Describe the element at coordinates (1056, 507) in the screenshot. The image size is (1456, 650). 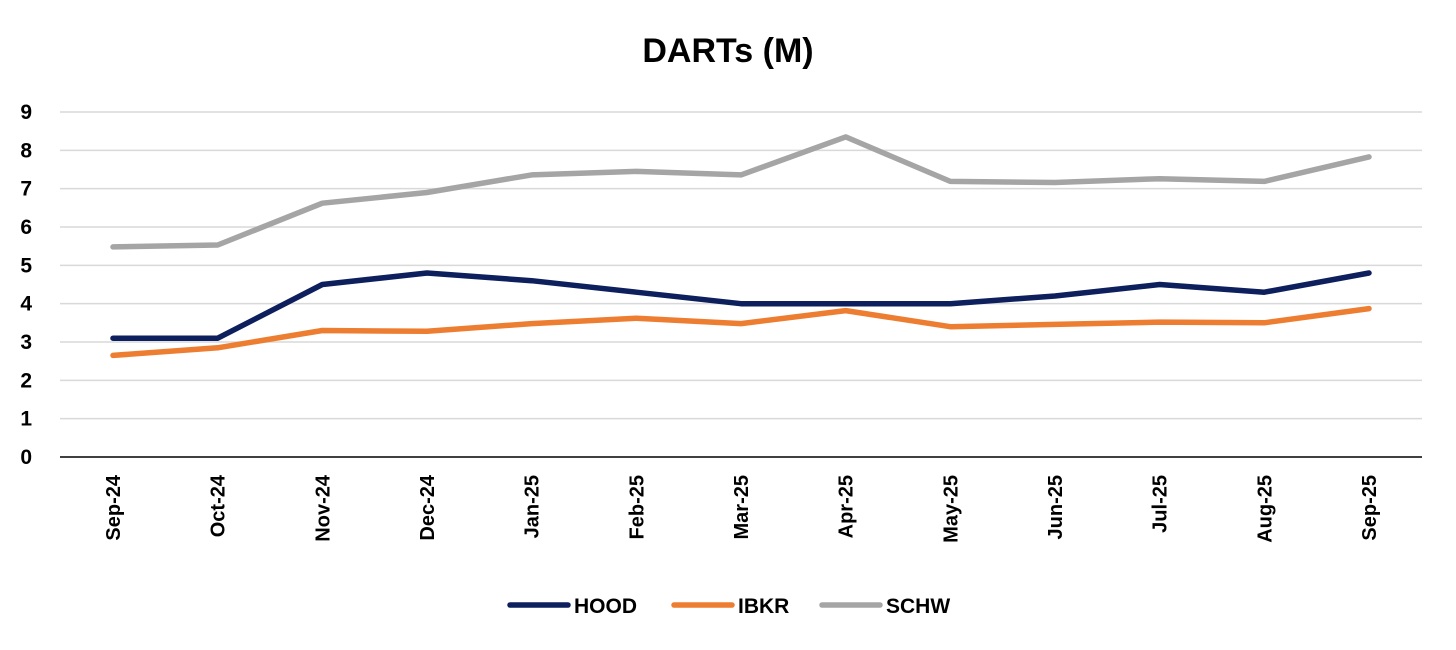
I see `x-tick-label: Jun-25` at that location.